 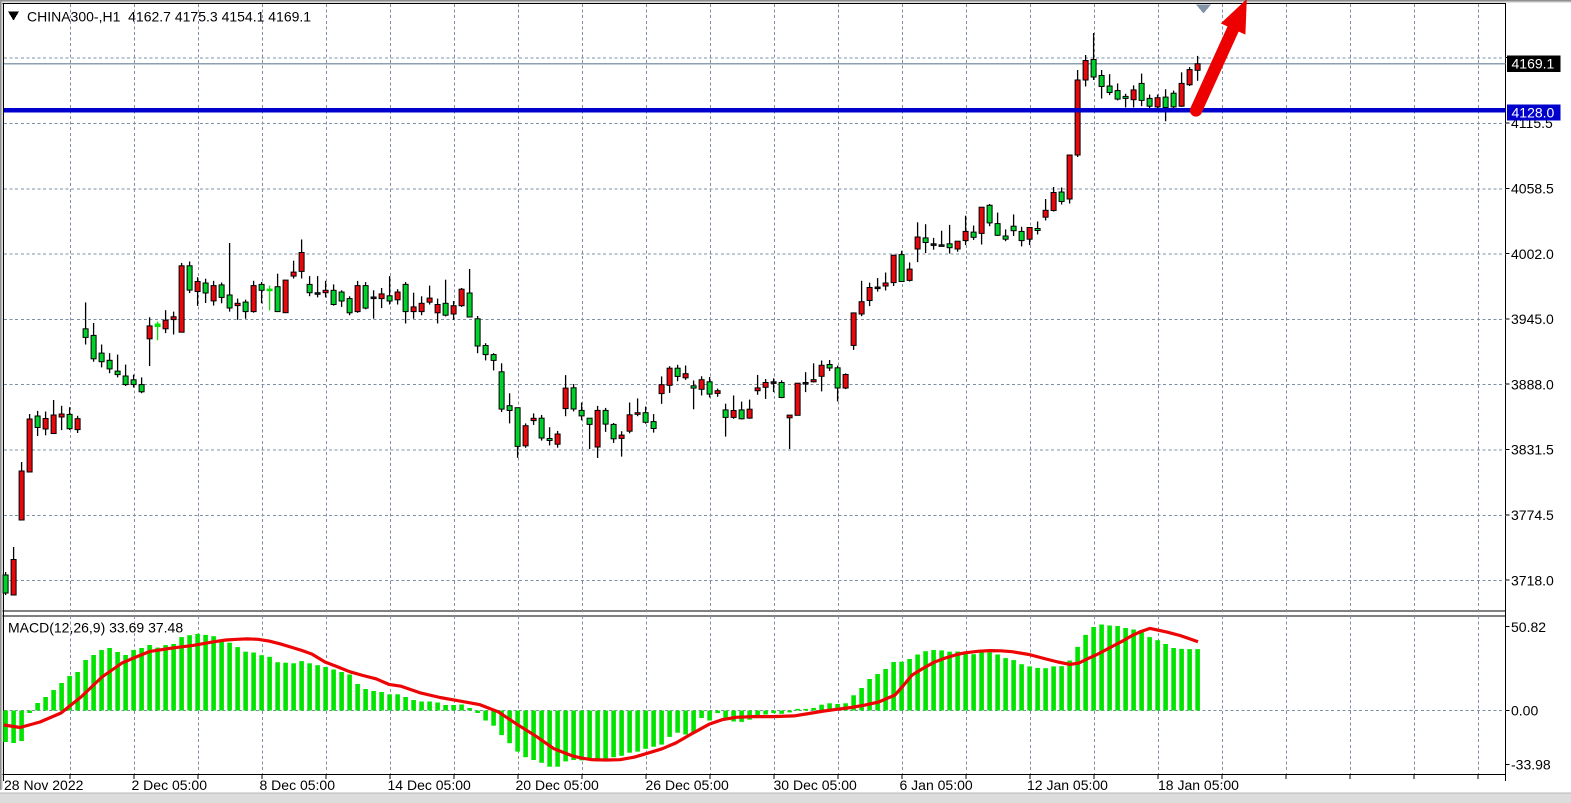 I want to click on svg-text: 12 Jan 05:00, so click(x=1067, y=785).